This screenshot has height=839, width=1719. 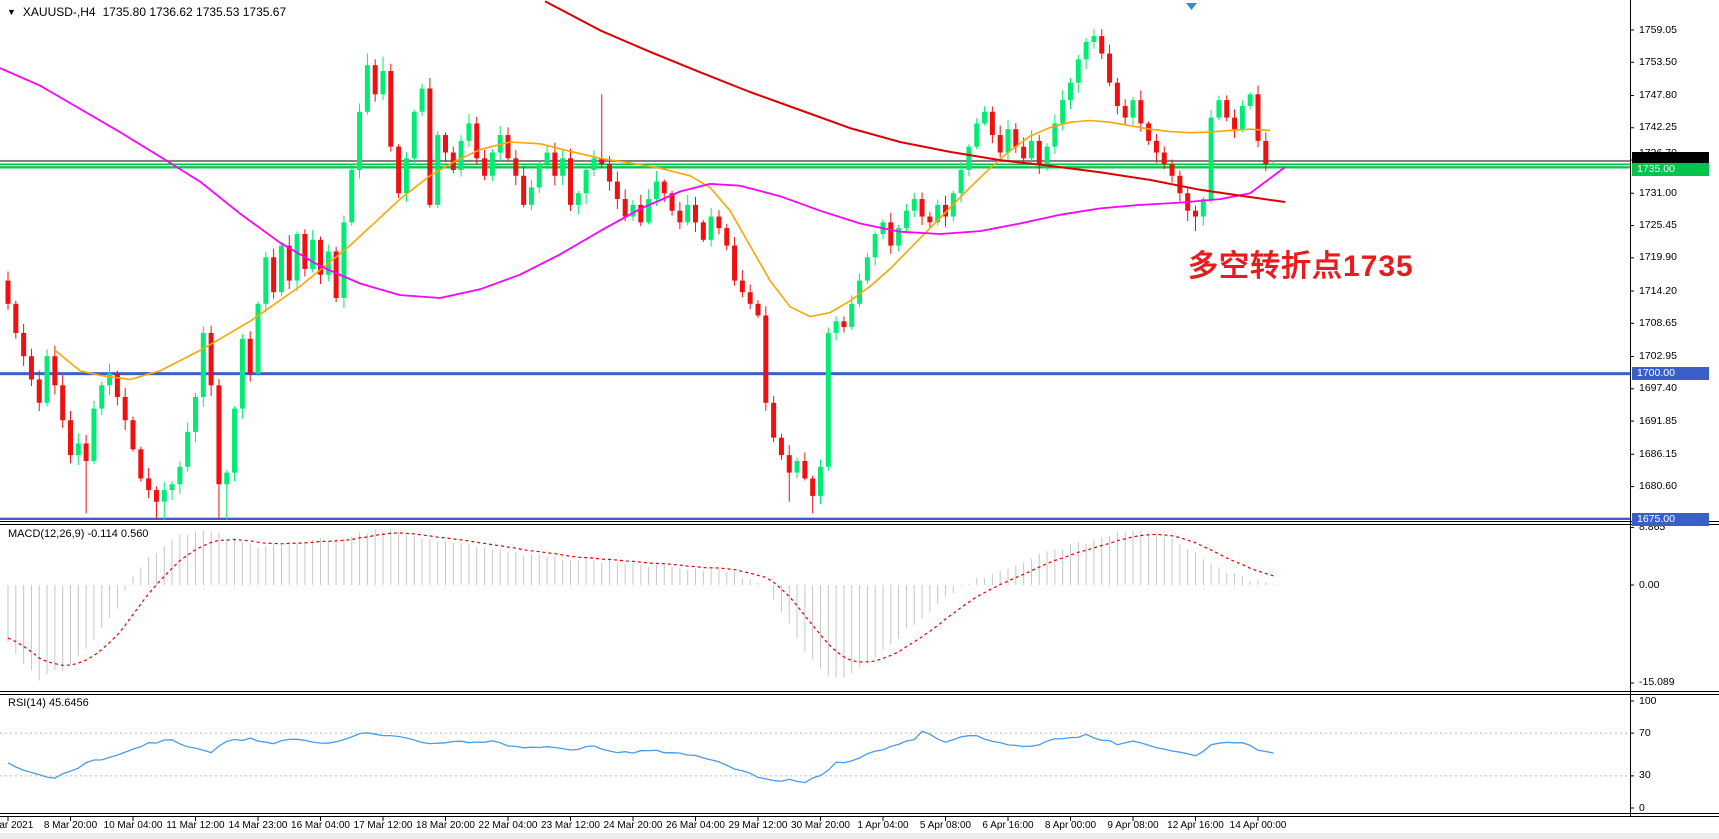 I want to click on time-label: 6 Apr 16:00, so click(x=1008, y=825).